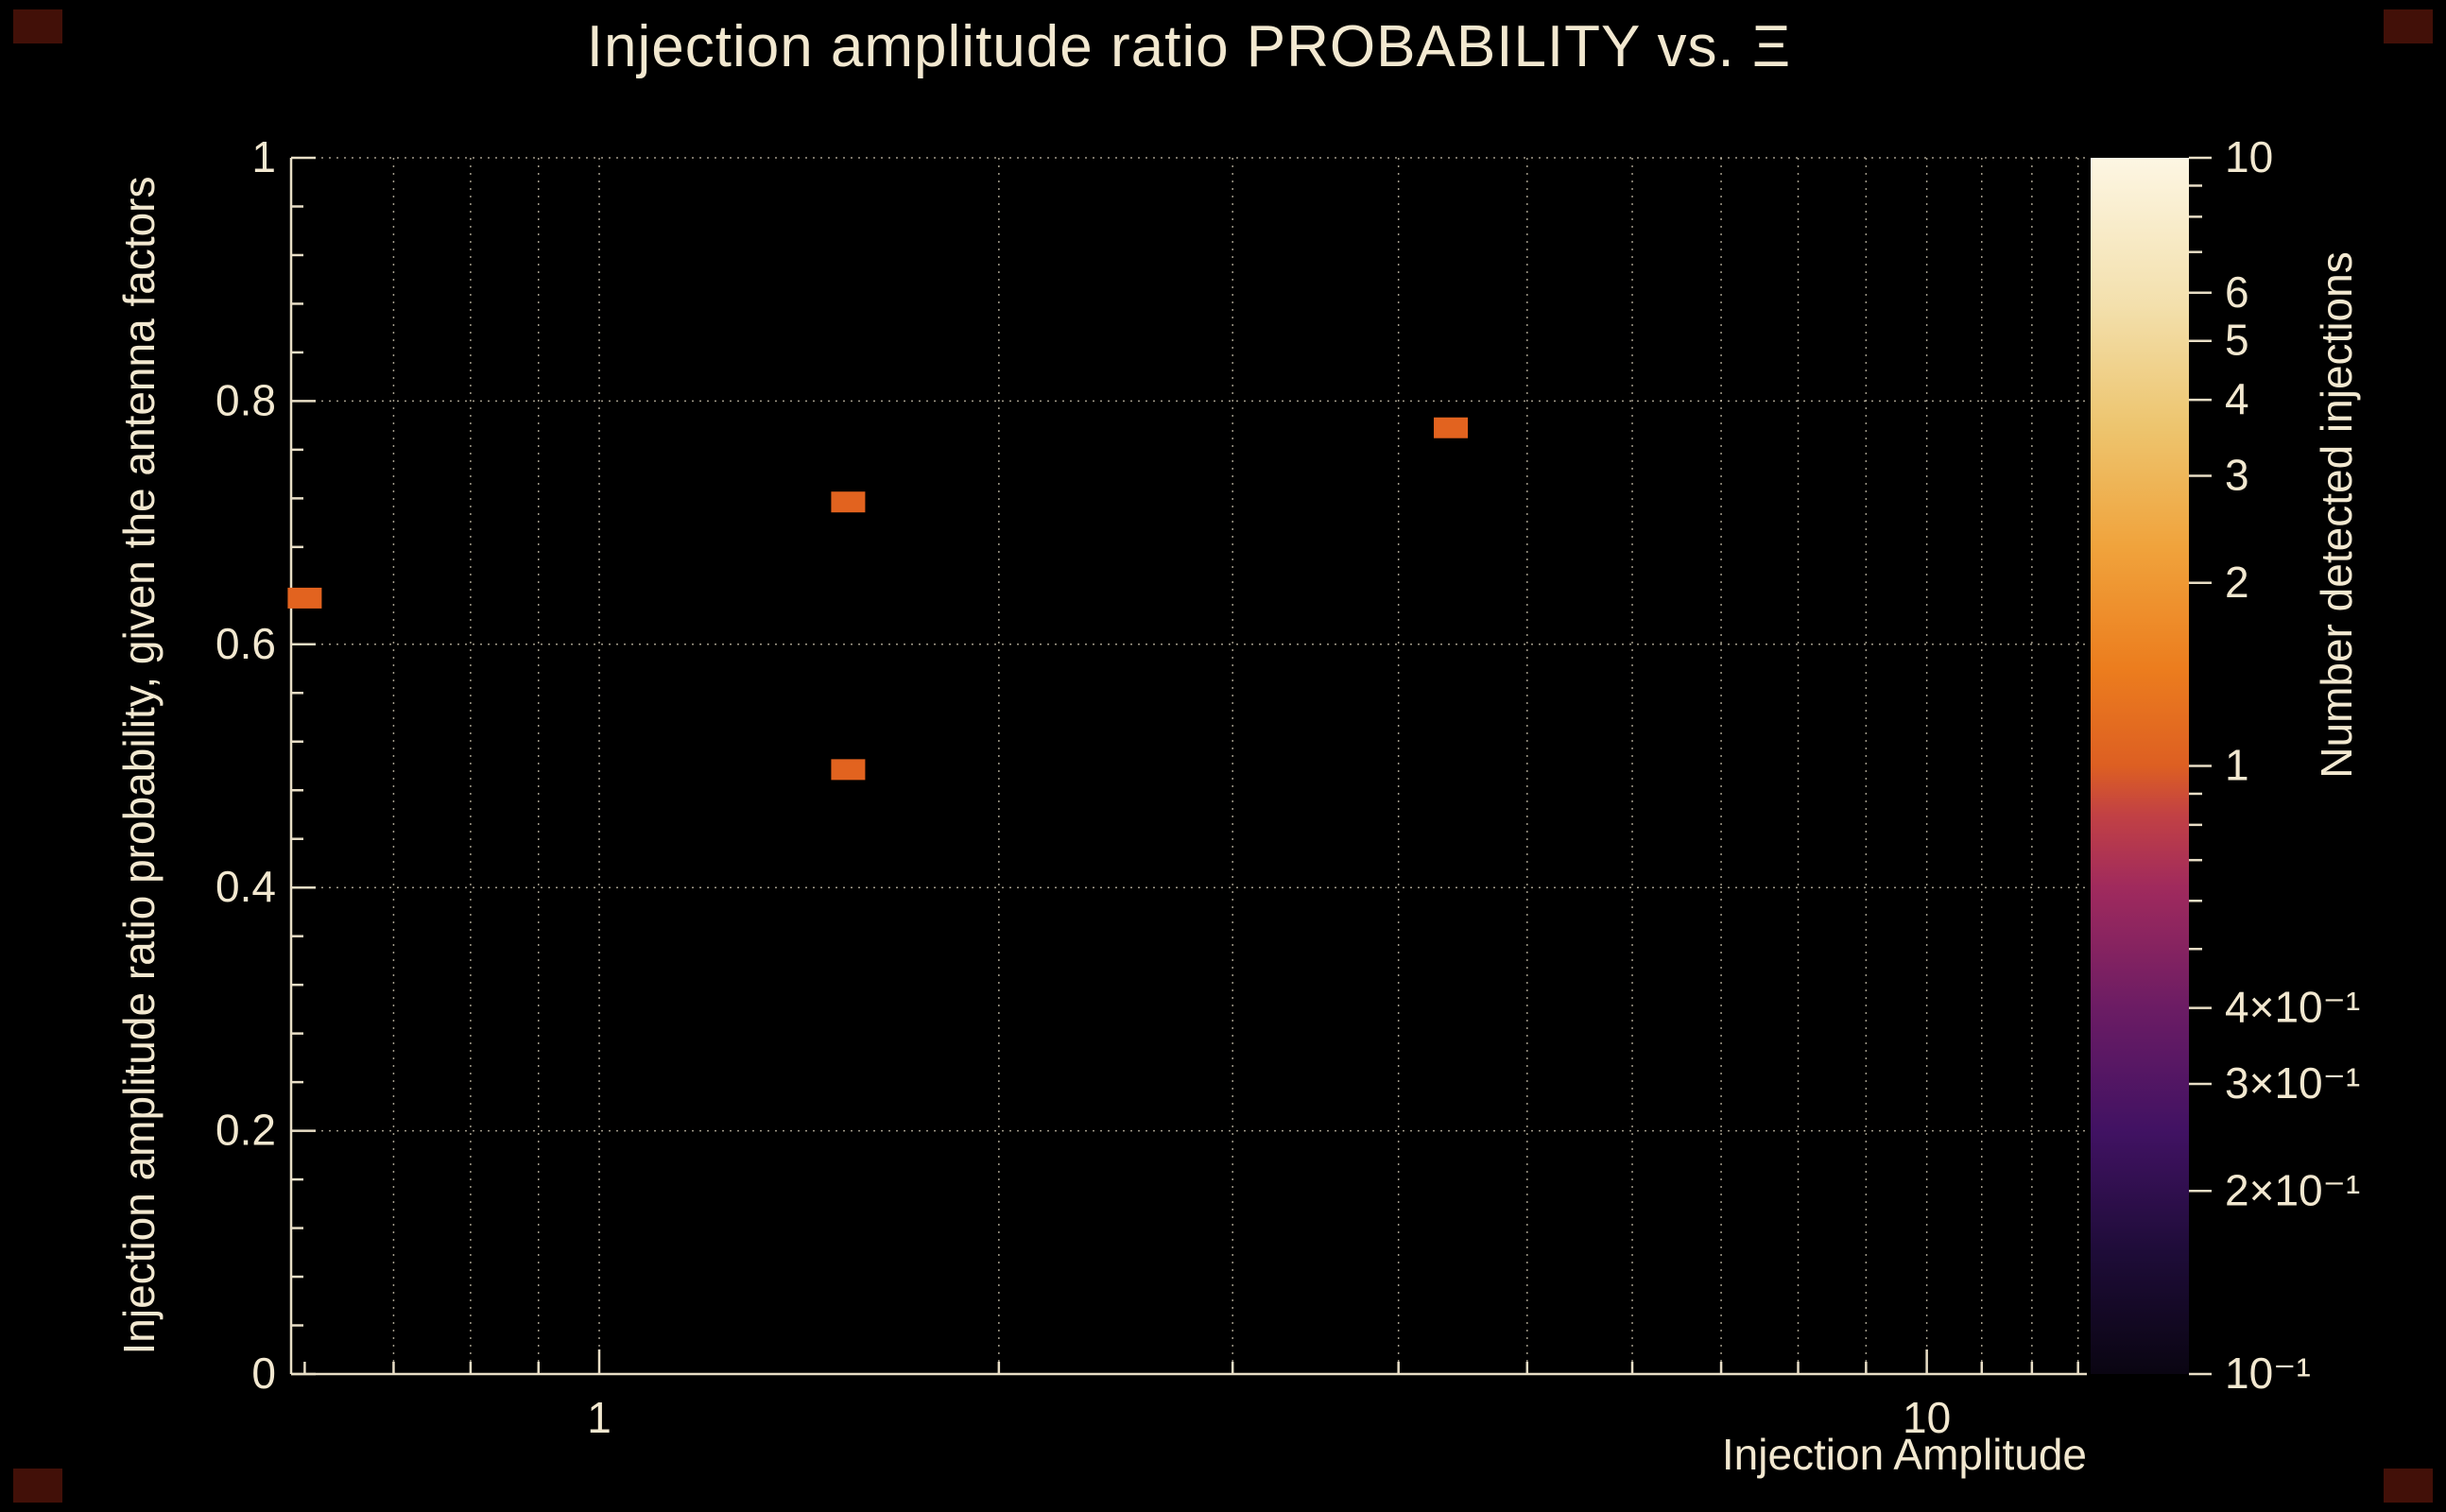 Image resolution: width=2446 pixels, height=1512 pixels. Describe the element at coordinates (2237, 474) in the screenshot. I see `colorbar-tick-label: 3` at that location.